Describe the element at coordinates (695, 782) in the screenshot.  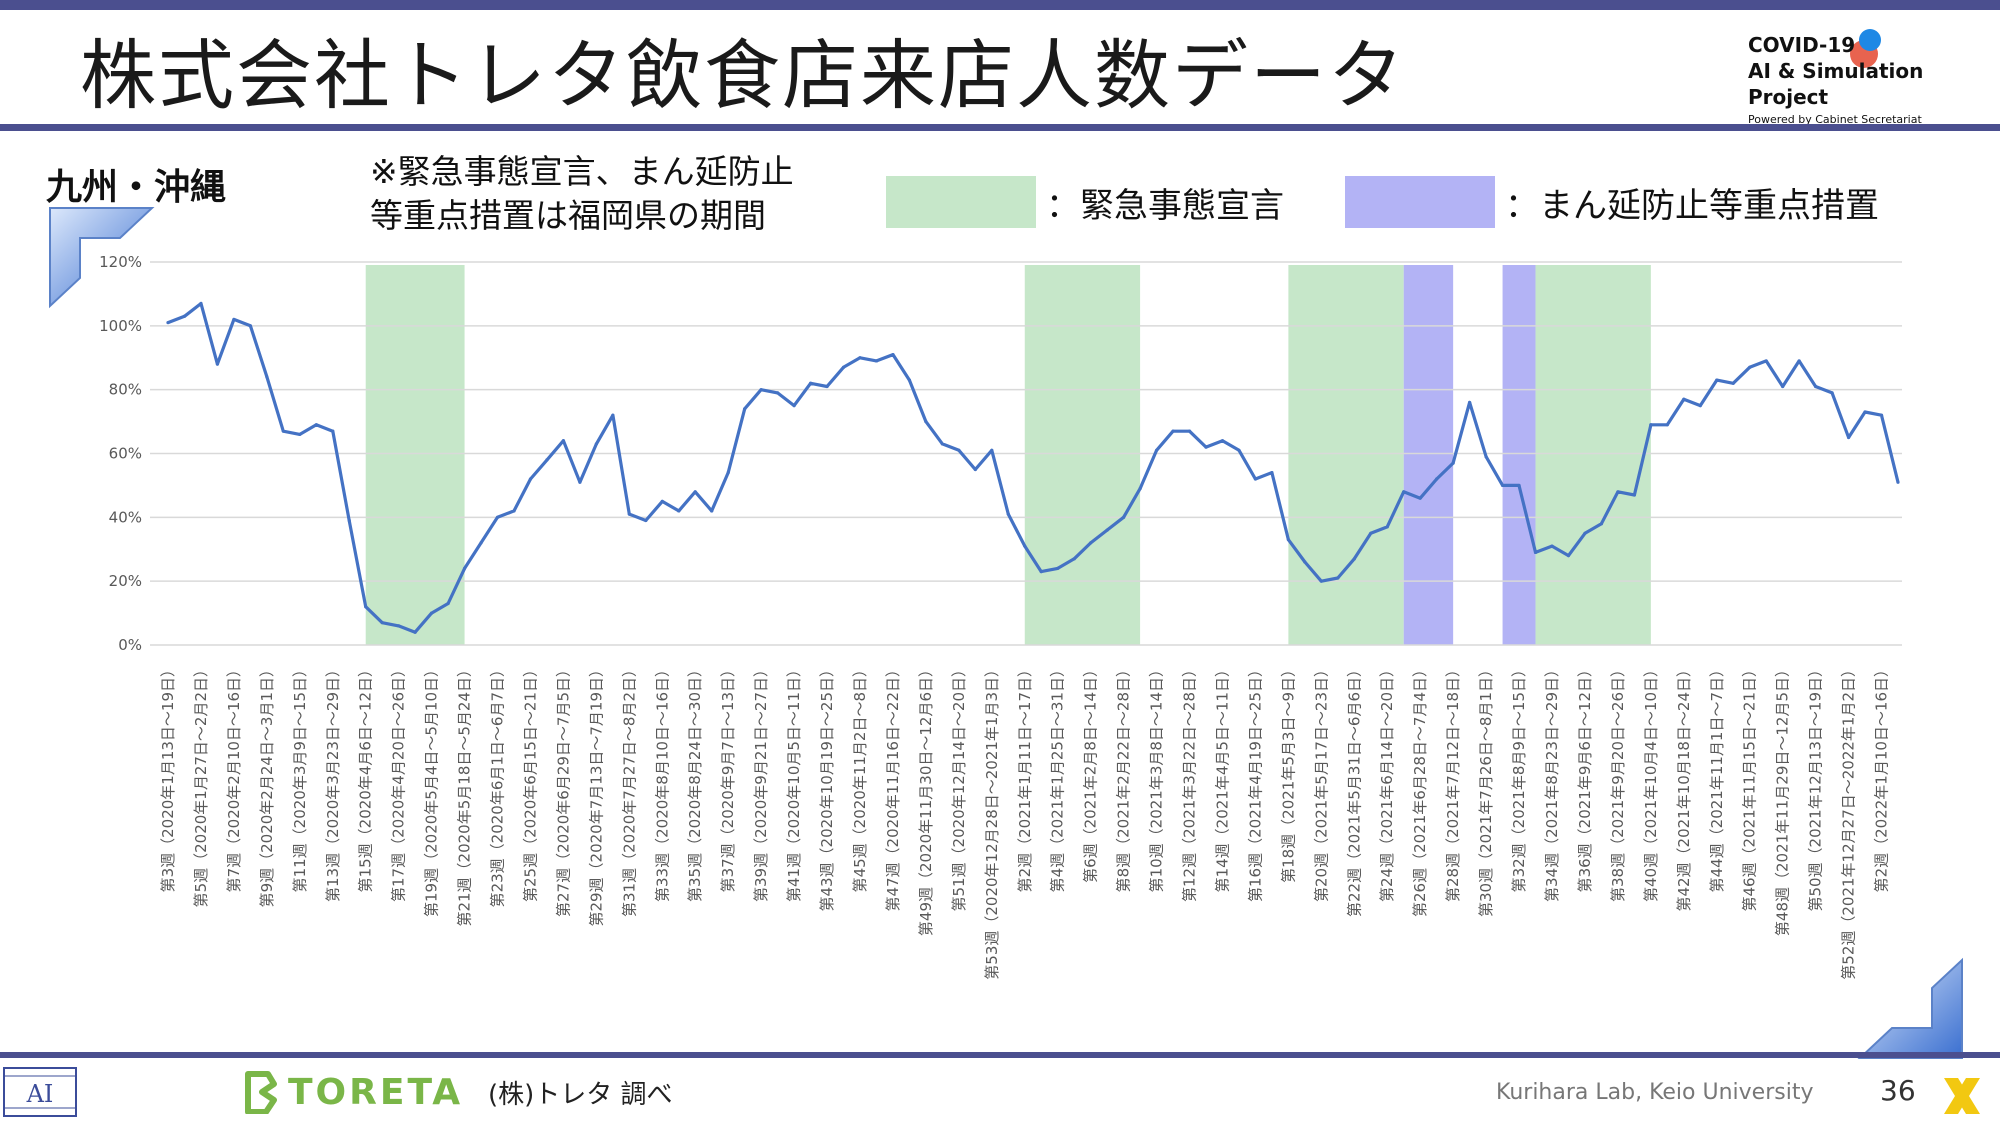
I see `x-tick-label: 第35週（2020年8月24日～30日）` at that location.